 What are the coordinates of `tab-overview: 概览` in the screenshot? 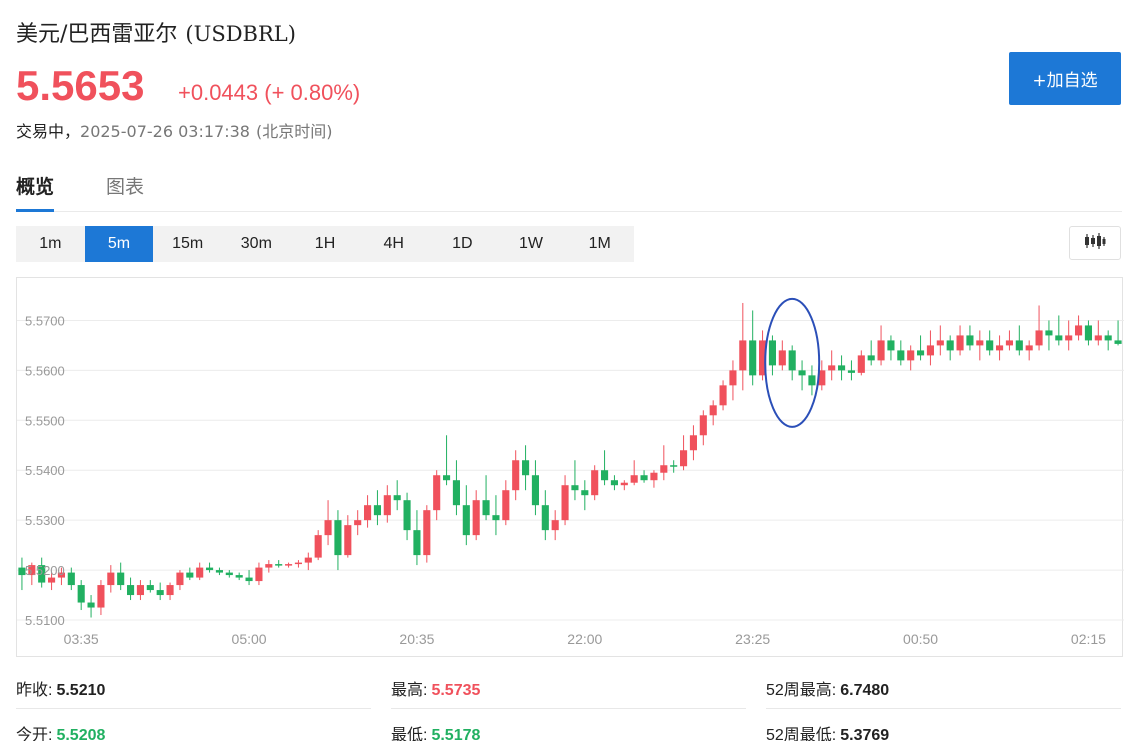 It's located at (35, 192).